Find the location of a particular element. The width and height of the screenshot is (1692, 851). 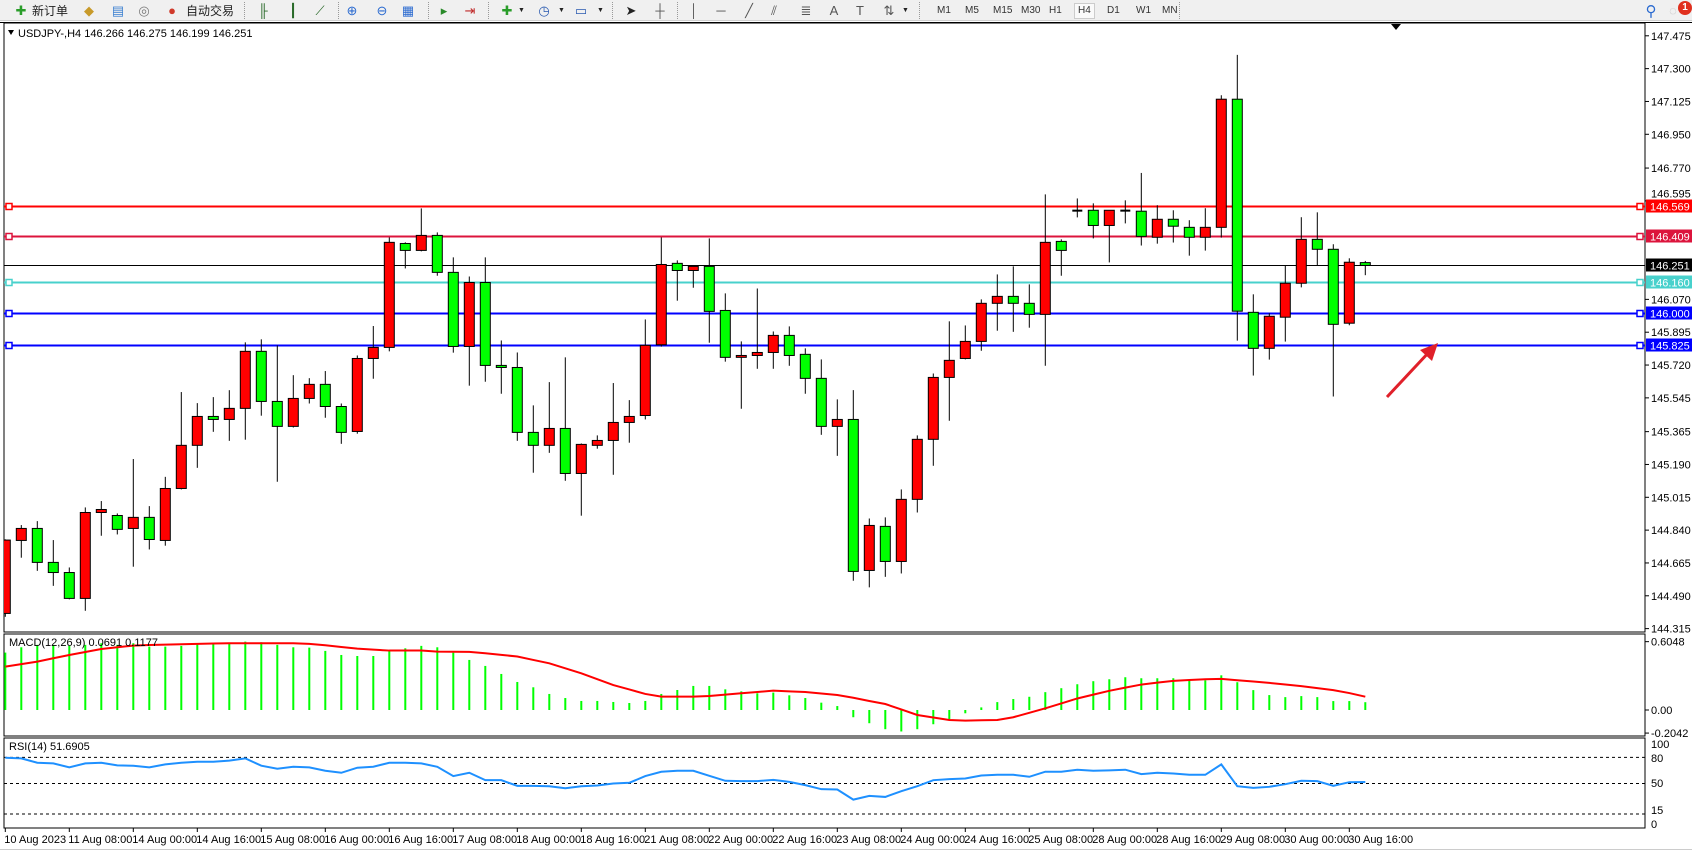

timeframe-h1: H1 is located at coordinates (1055, 10).